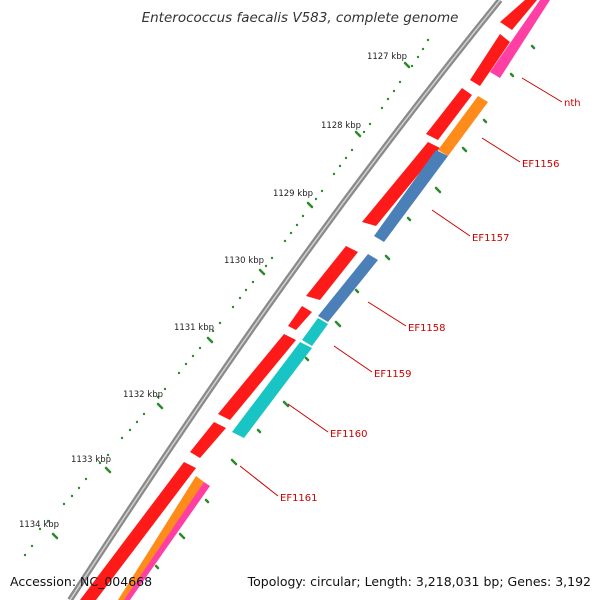 This screenshot has width=600, height=600. Describe the element at coordinates (81, 581) in the screenshot. I see `accession-text: Accession: NC_004668` at that location.